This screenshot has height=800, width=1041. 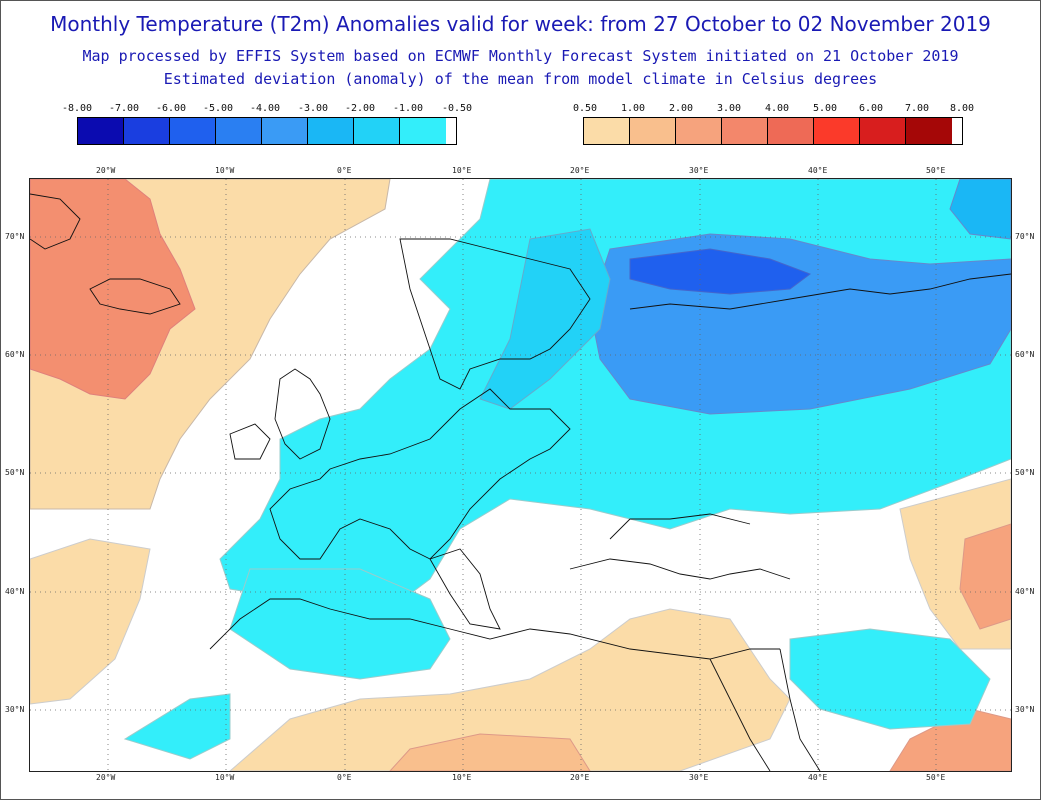 I want to click on legend-neg-label: -0.50, so click(x=457, y=108).